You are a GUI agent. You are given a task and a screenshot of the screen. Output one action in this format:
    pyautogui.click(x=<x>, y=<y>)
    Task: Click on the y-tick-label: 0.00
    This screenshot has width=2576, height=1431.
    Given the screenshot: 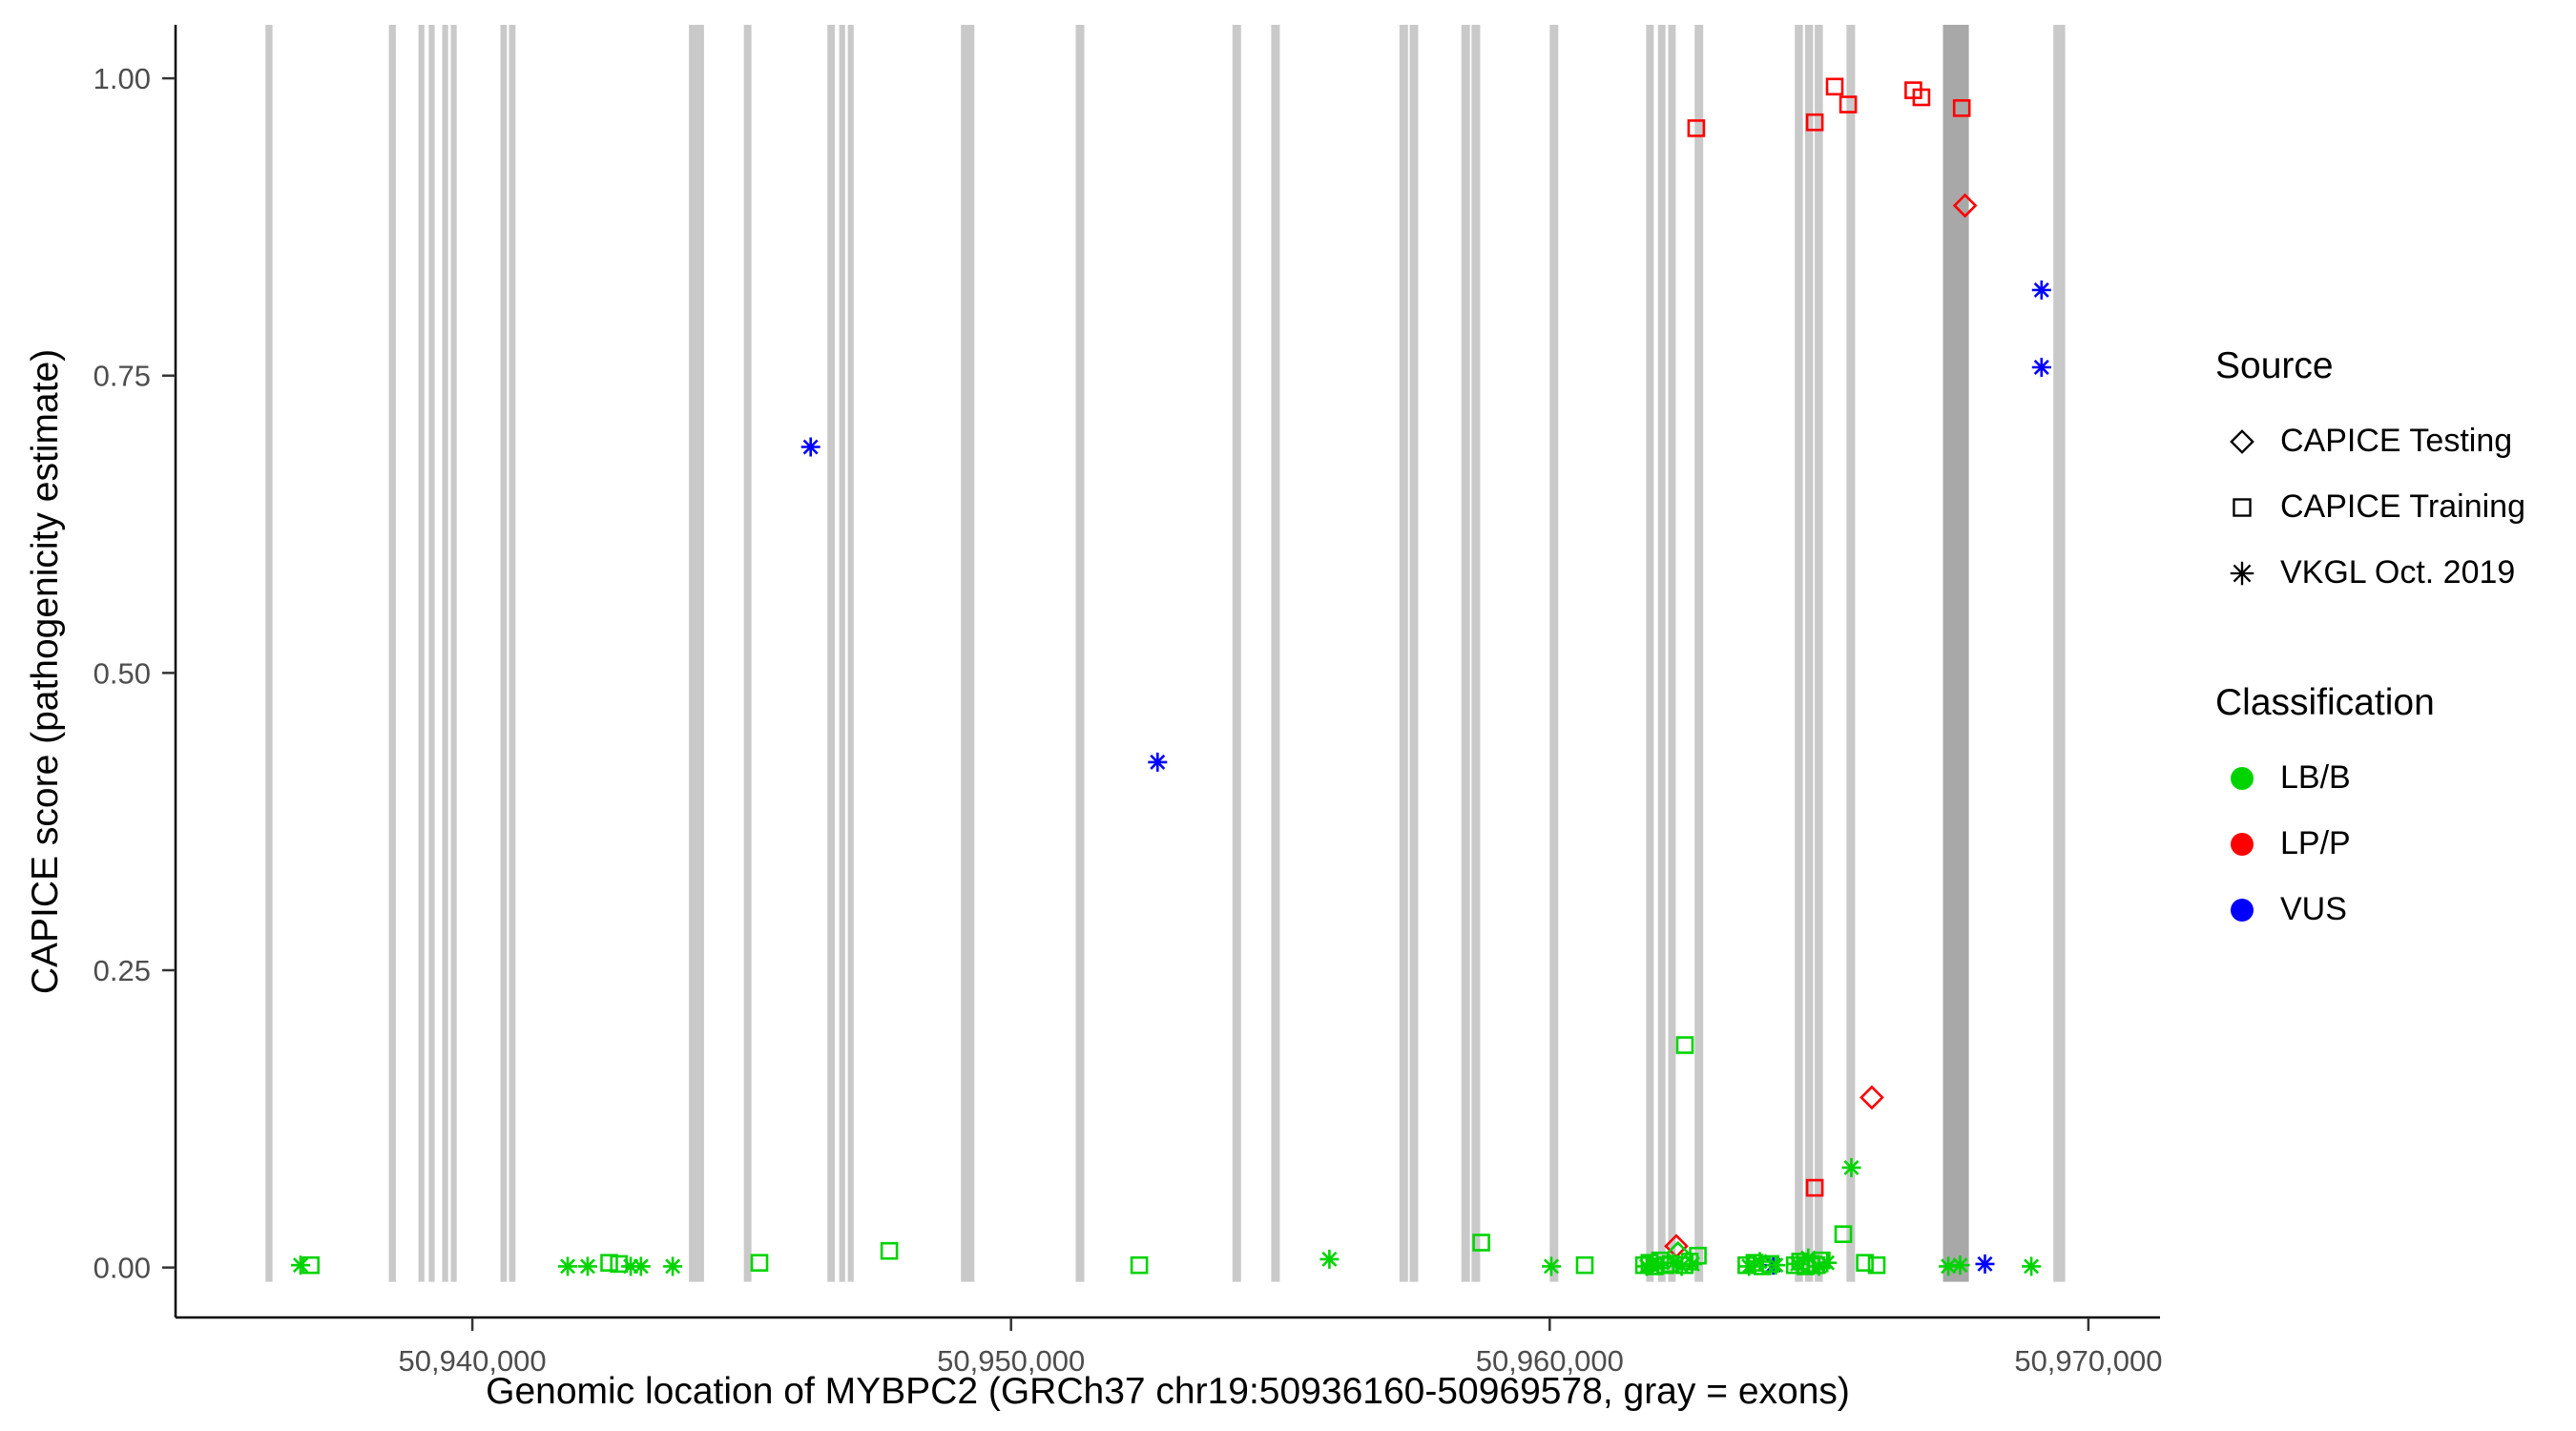 What is the action you would take?
    pyautogui.click(x=122, y=1268)
    